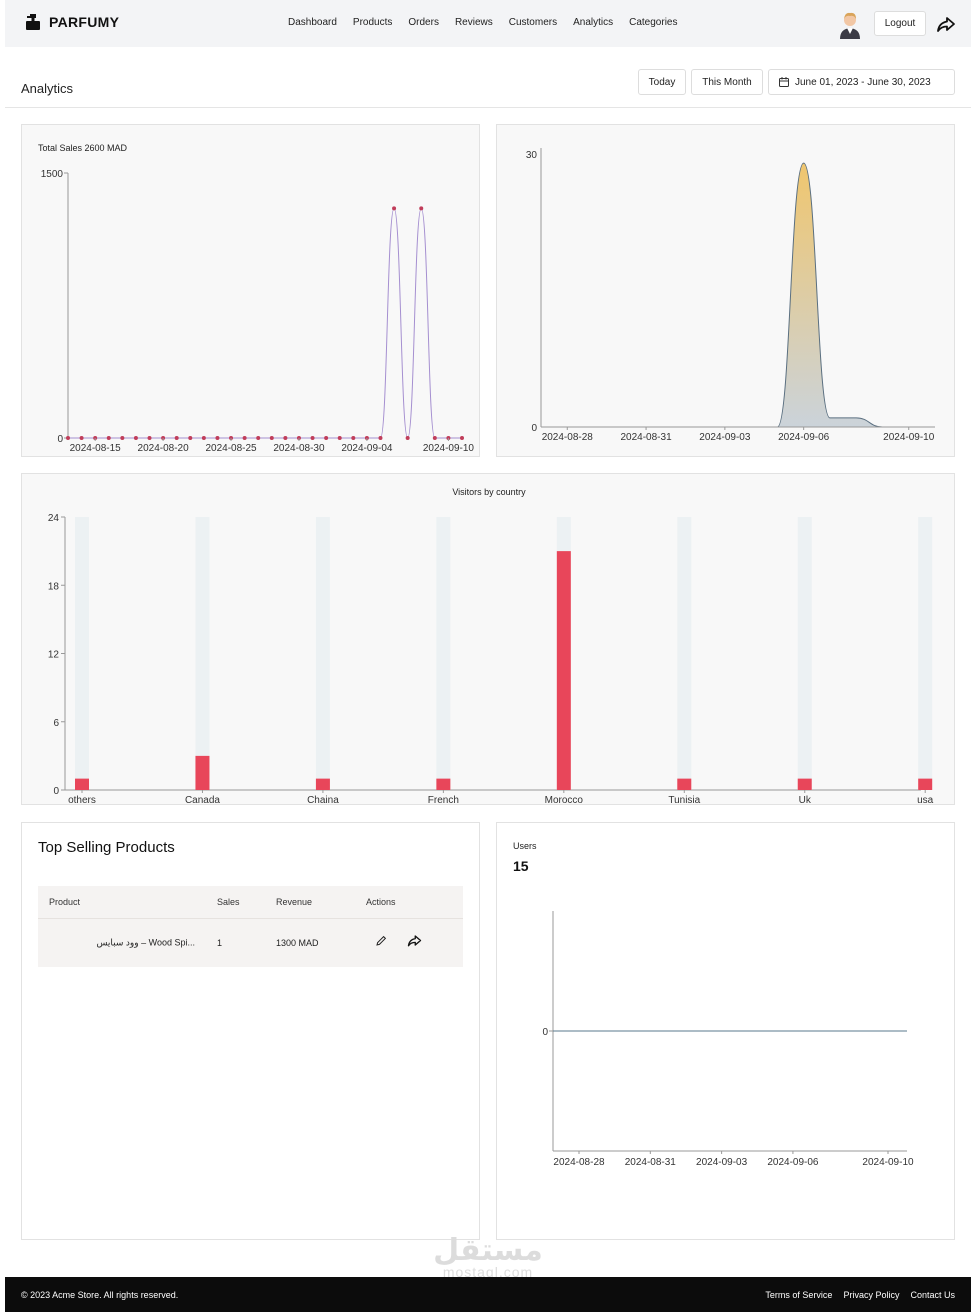 The image size is (976, 1312). Describe the element at coordinates (593, 22) in the screenshot. I see `nav-analytics: Analytics` at that location.